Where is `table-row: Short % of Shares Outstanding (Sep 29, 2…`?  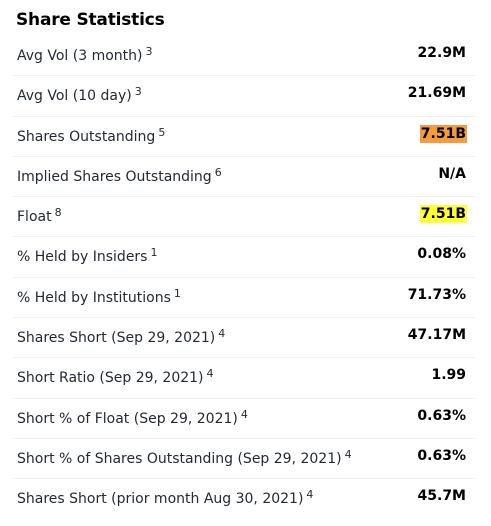 table-row: Short % of Shares Outstanding (Sep 29, 2… is located at coordinates (244, 459).